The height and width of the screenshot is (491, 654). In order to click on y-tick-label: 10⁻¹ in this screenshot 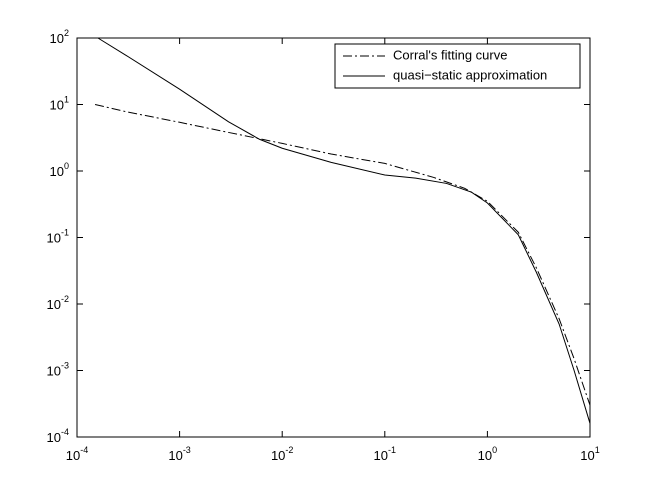, I will do `click(58, 237)`.